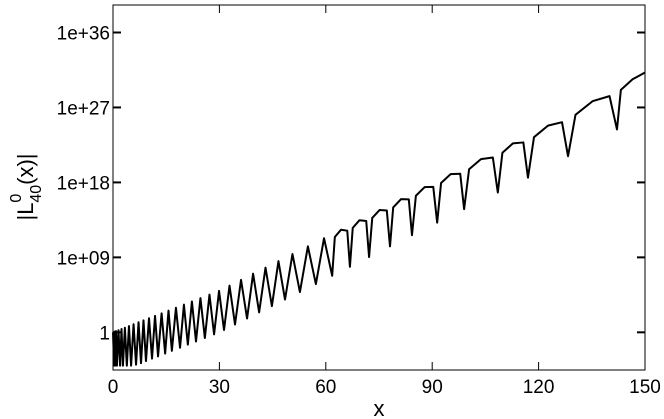 Image resolution: width=664 pixels, height=419 pixels. Describe the element at coordinates (16, 198) in the screenshot. I see `y-label-sup: 0` at that location.